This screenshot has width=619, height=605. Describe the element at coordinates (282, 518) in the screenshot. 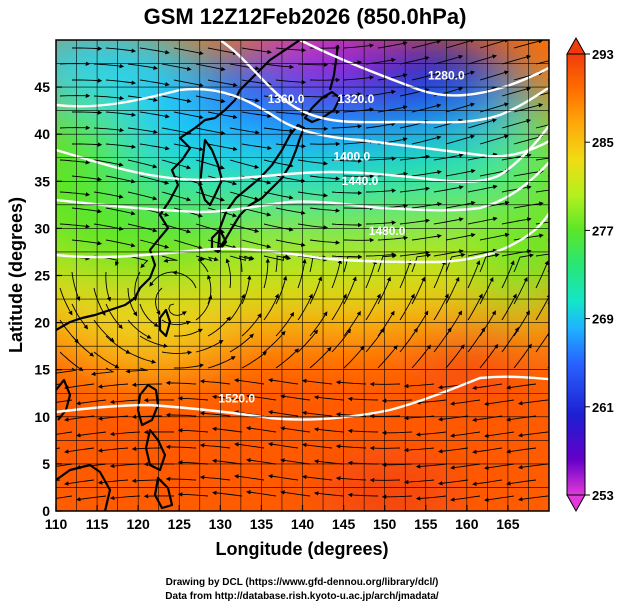

I see `x-axis: 110 115 120 125 130 135 140 145 150 155 160 165` at that location.